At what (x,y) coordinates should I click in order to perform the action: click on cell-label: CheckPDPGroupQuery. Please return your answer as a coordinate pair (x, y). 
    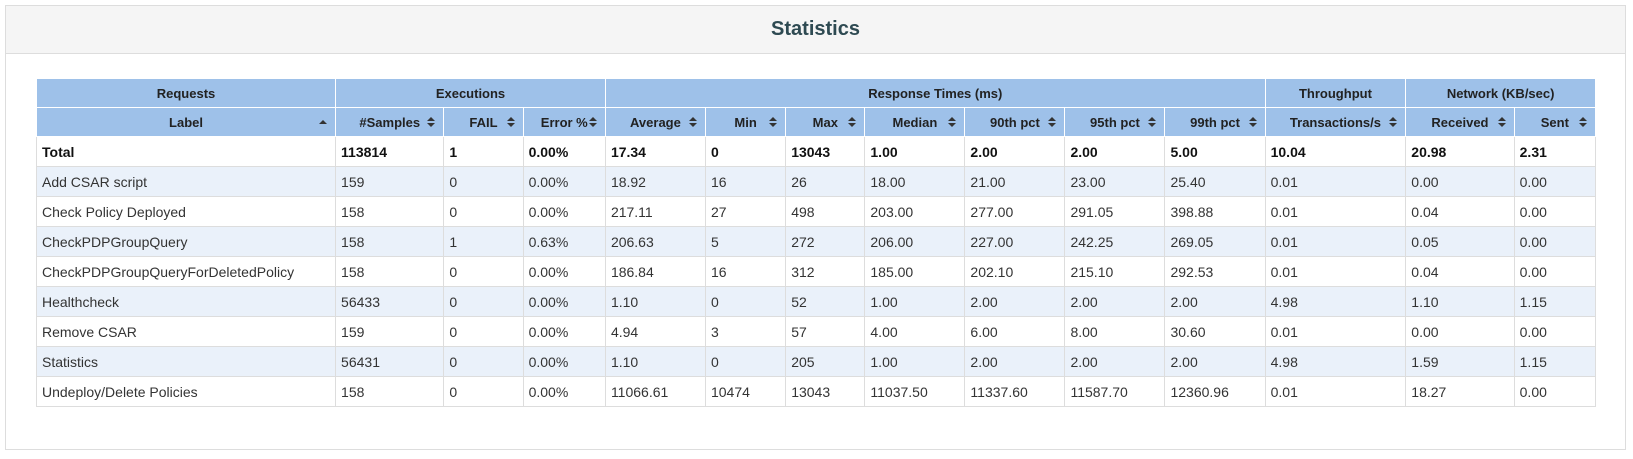
    Looking at the image, I should click on (186, 241).